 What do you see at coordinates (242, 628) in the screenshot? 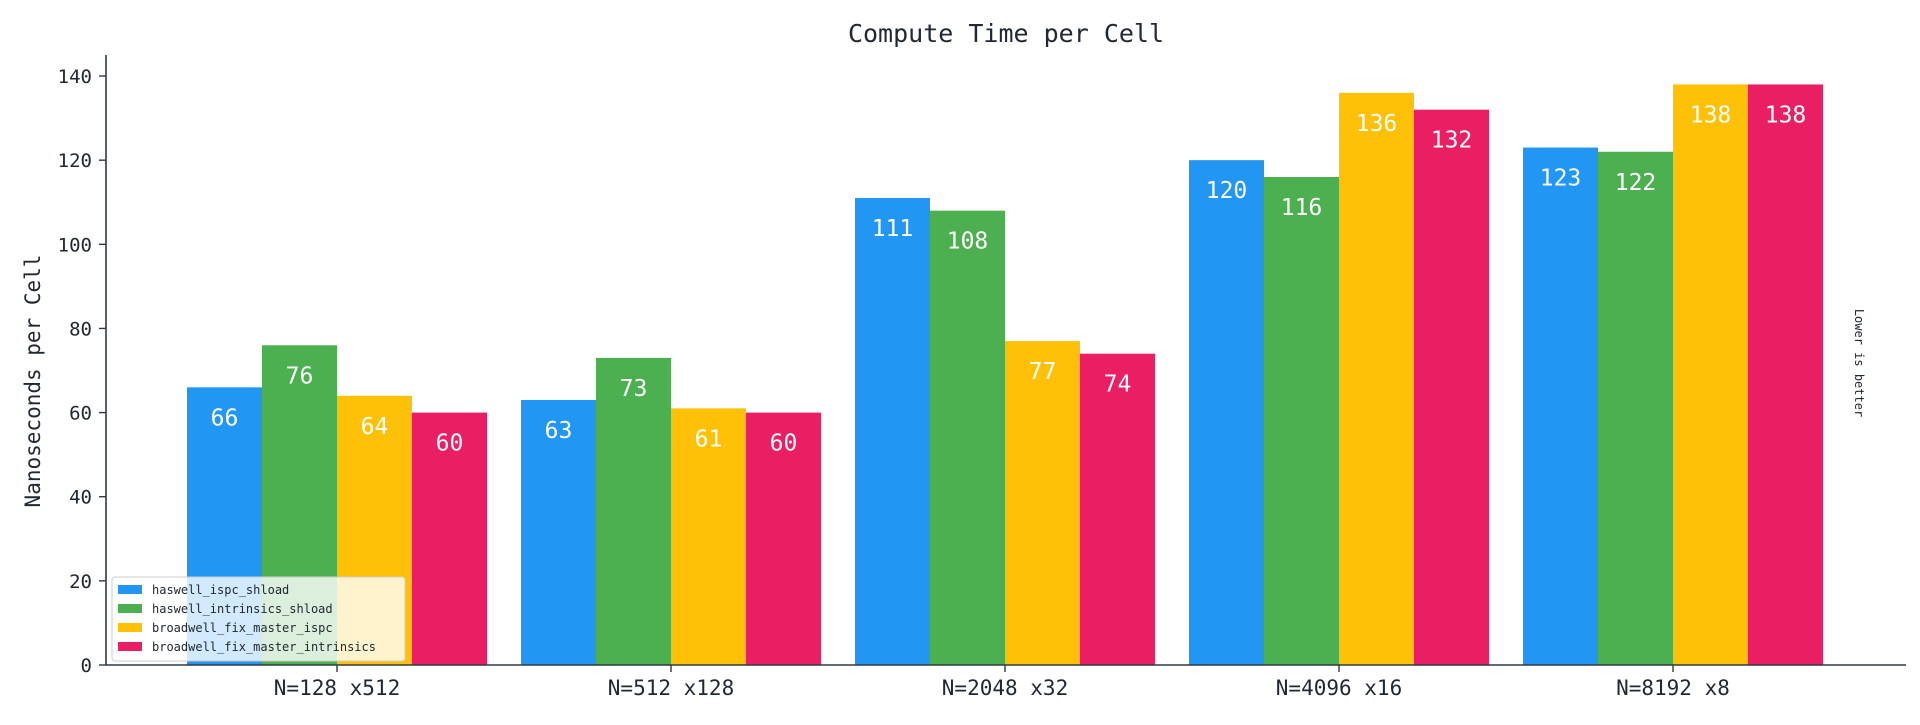
I see `legend-label: broadwell_fix_master_ispc` at bounding box center [242, 628].